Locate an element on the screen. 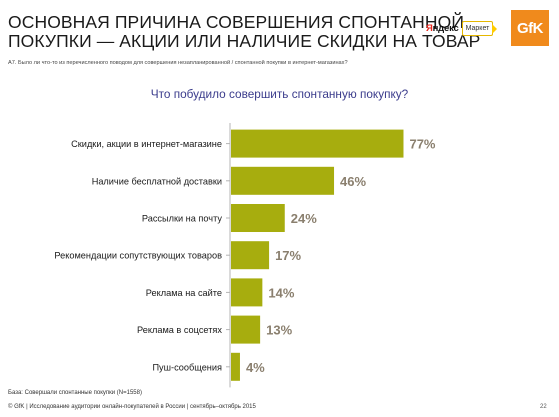  category-label: Реклама в соцсетях is located at coordinates (179, 330).